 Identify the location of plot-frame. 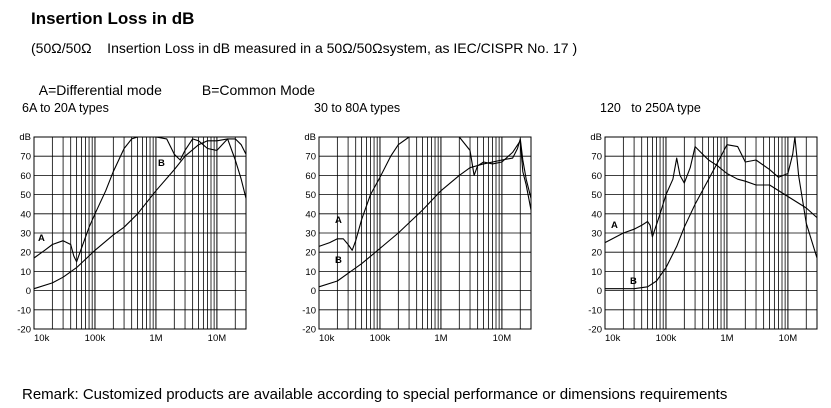
(711, 233).